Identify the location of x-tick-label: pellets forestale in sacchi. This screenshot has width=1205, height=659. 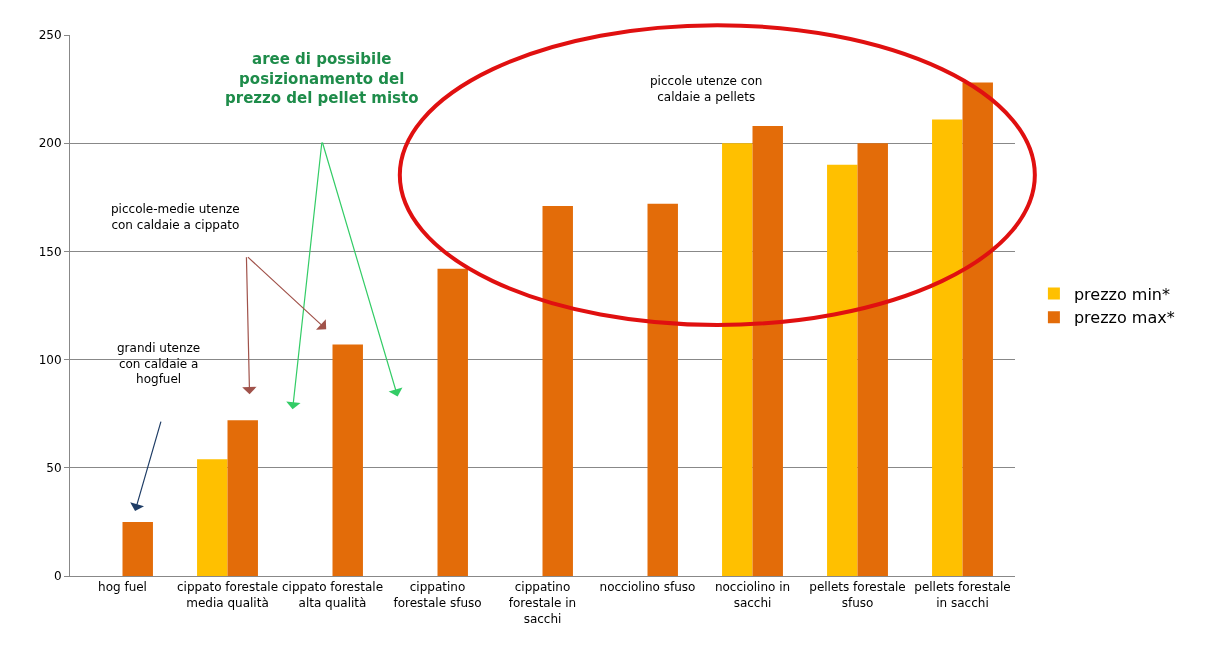
(962, 595).